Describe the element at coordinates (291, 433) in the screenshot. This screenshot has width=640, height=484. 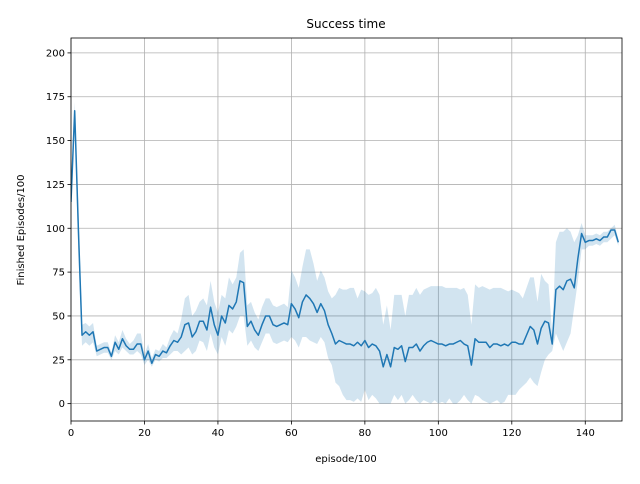
I see `x-tick-label: 60` at that location.